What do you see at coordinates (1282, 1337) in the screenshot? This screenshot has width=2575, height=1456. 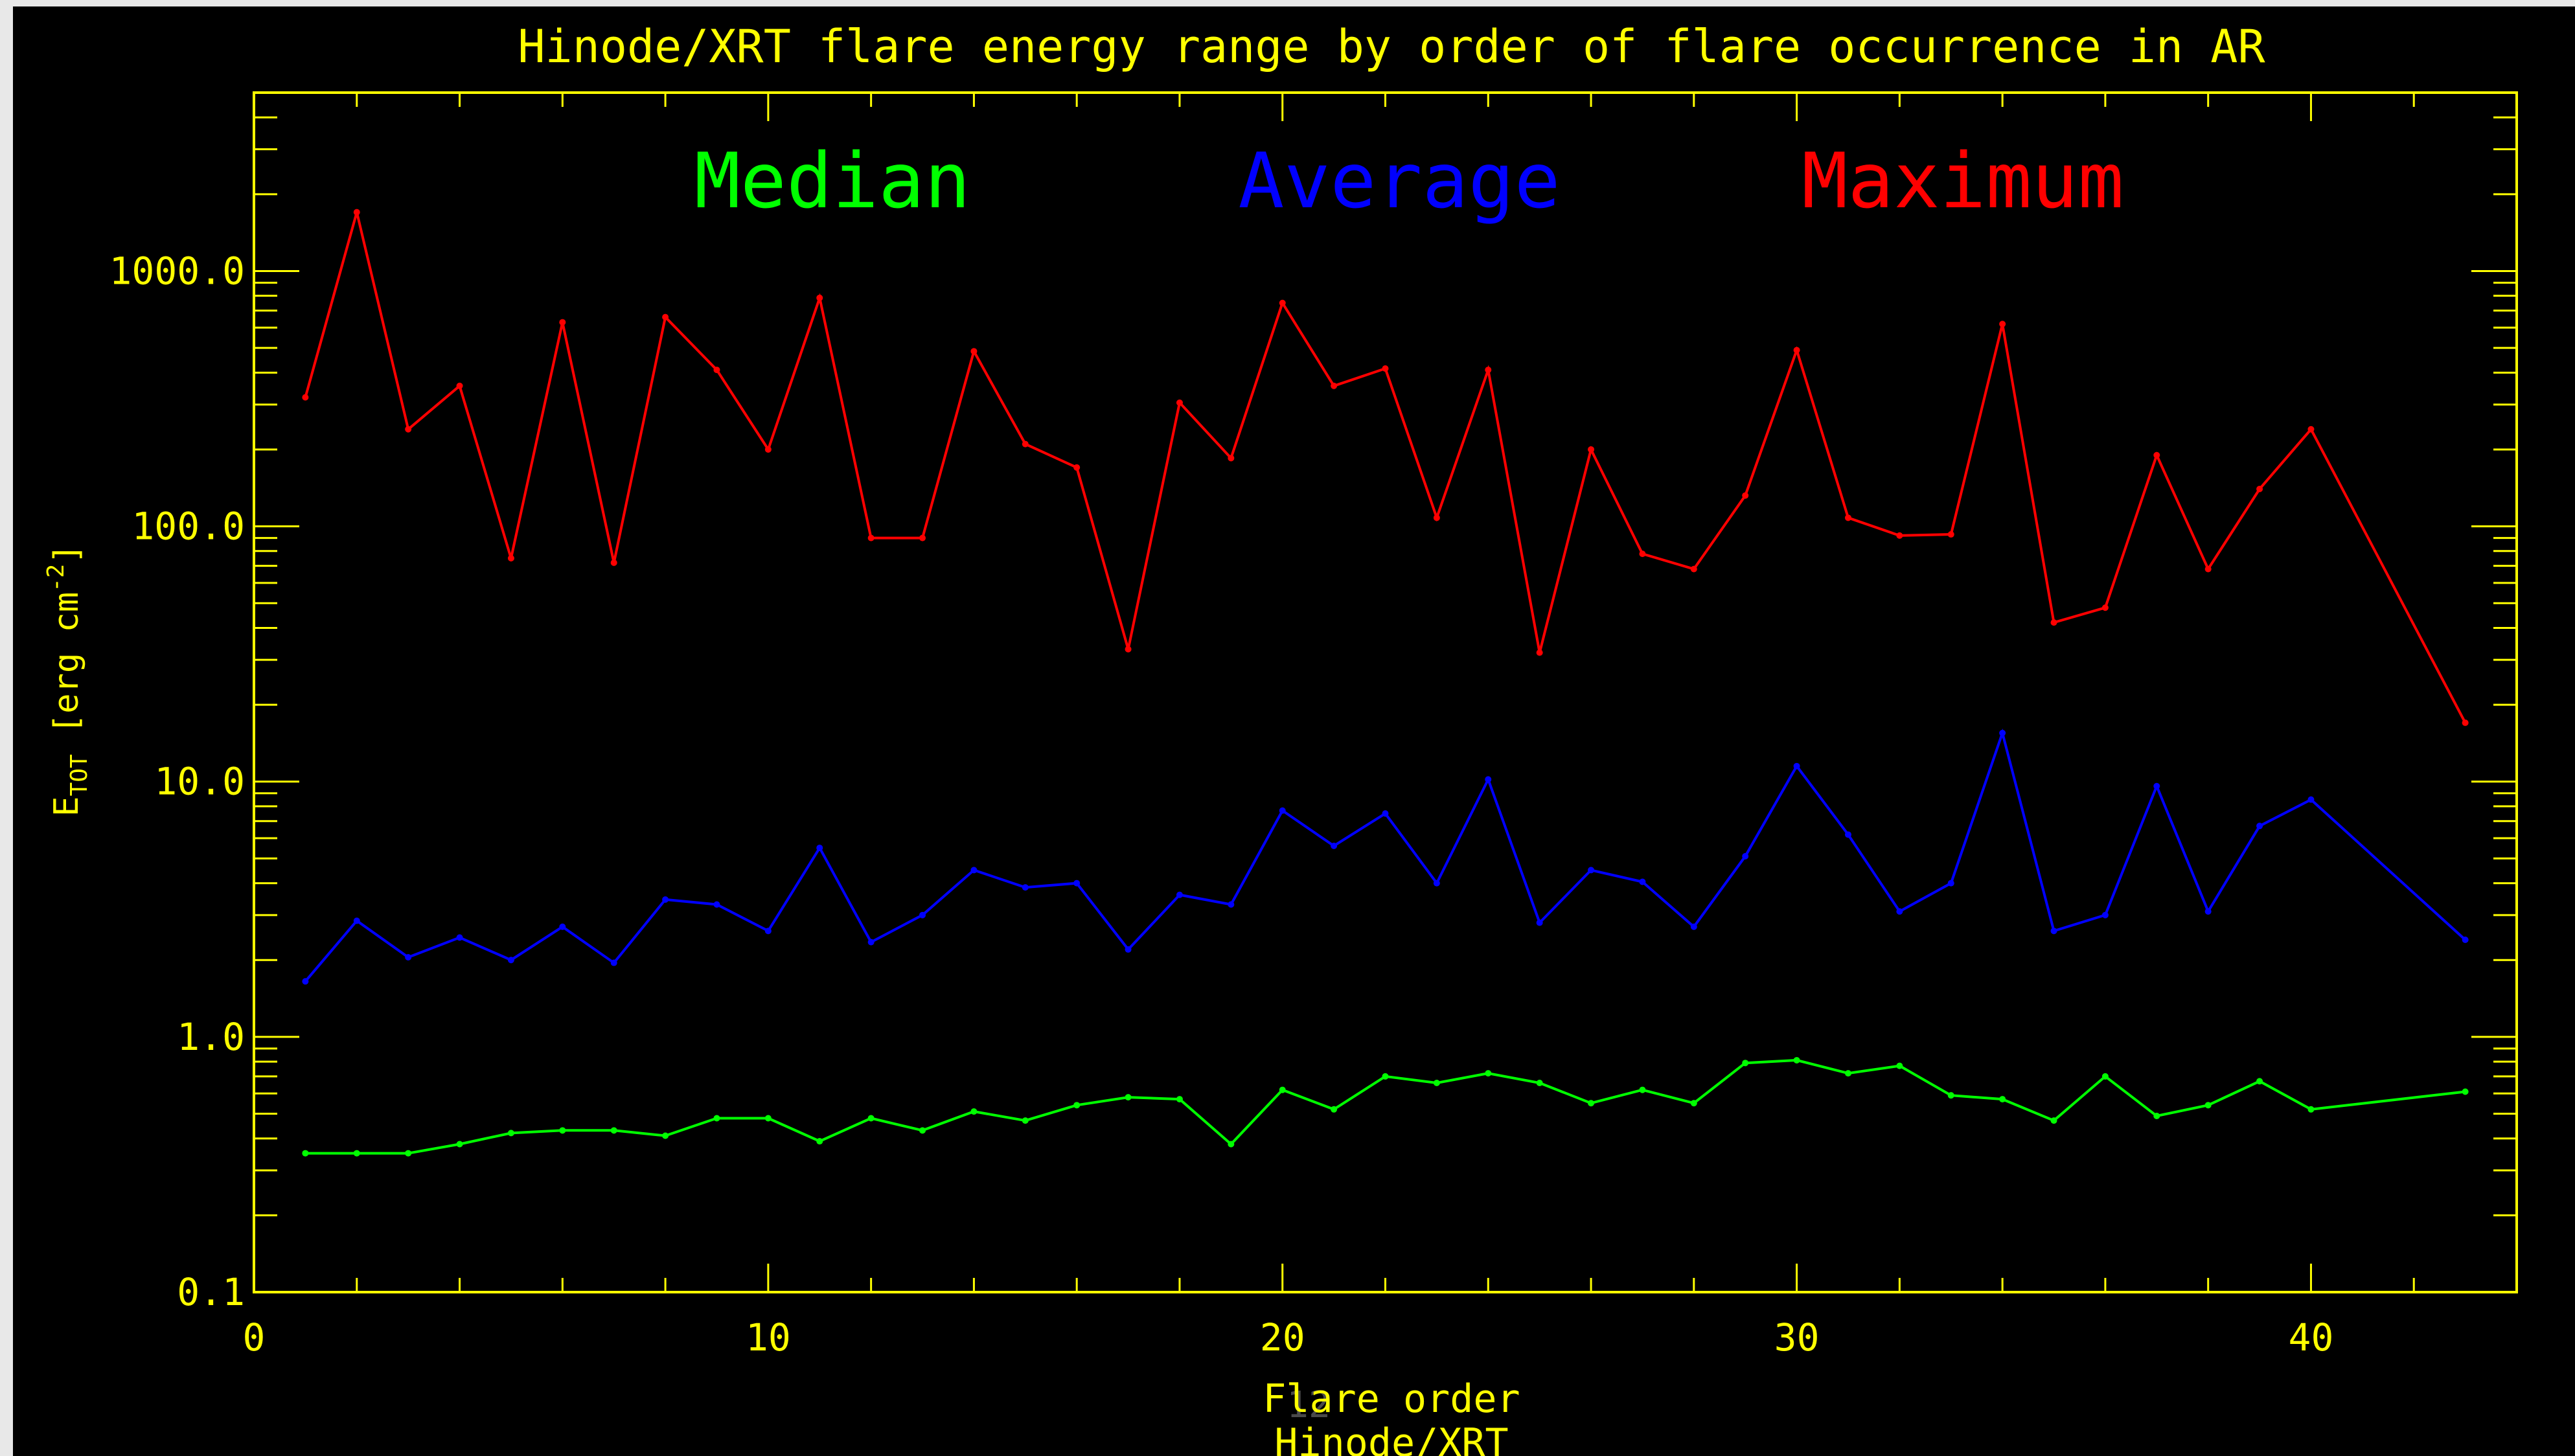 I see `x-tick-label: 20` at bounding box center [1282, 1337].